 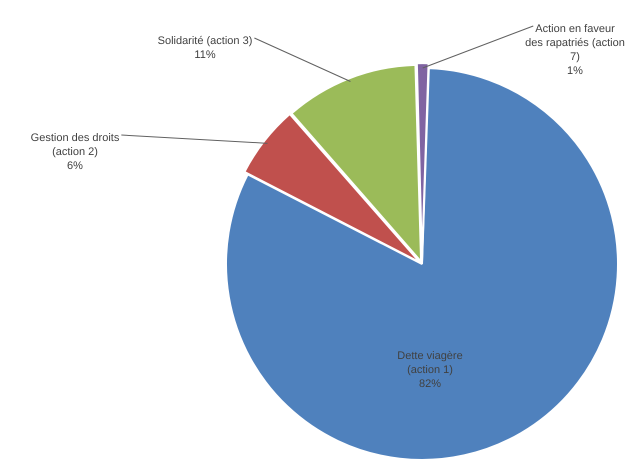 What do you see at coordinates (75, 145) in the screenshot?
I see `slice-label: Gestion des droits (action 2)` at bounding box center [75, 145].